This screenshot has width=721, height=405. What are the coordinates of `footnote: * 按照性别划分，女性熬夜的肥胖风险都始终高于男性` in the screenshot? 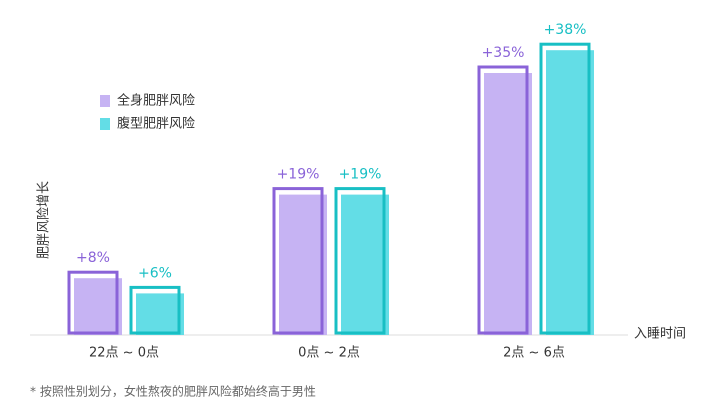 It's located at (173, 391).